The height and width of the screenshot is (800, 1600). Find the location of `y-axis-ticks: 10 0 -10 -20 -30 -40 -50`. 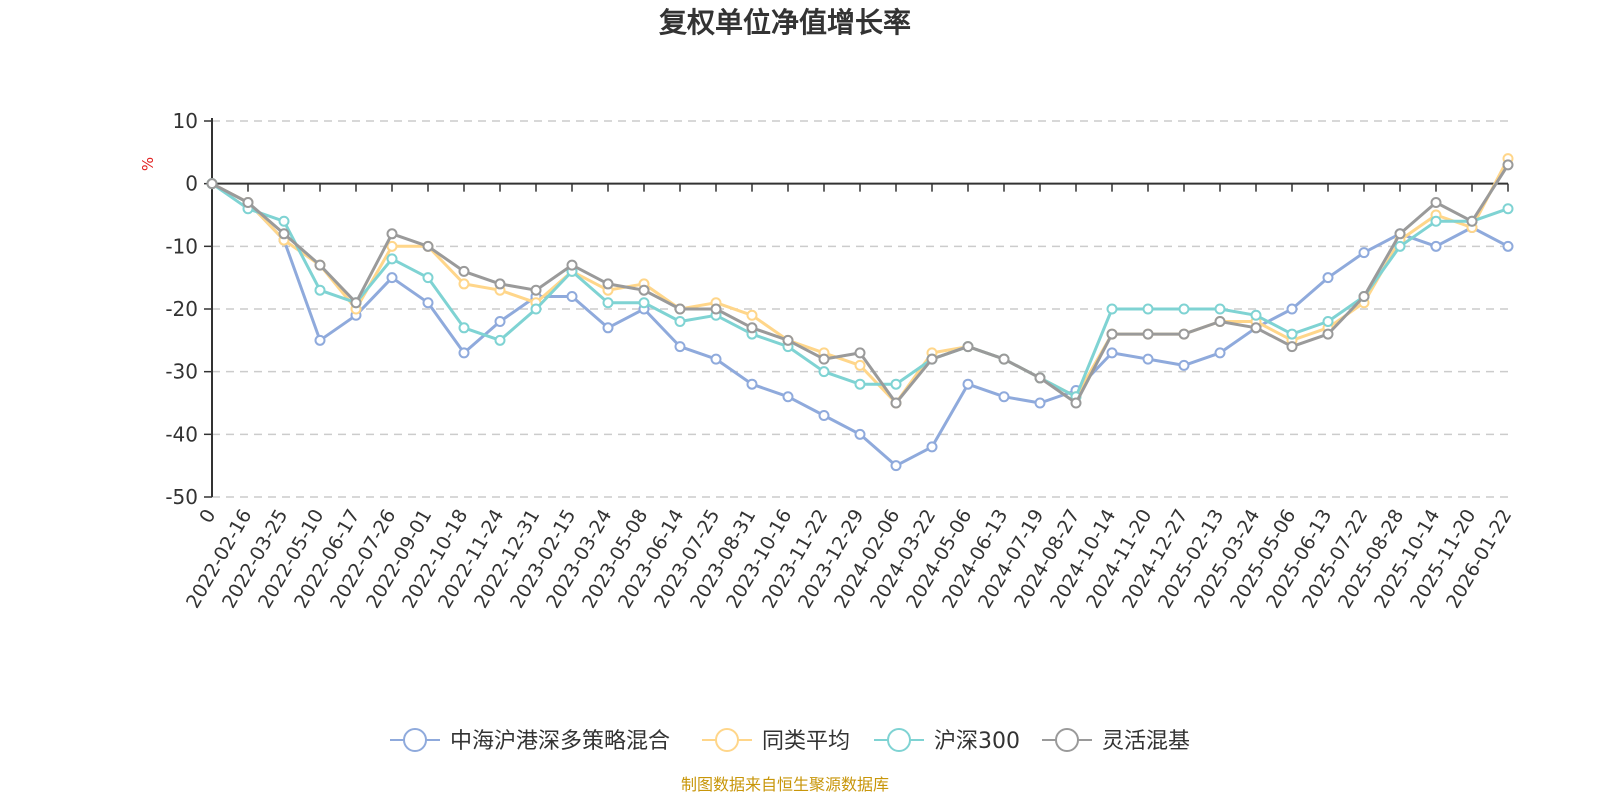

y-axis-ticks: 10 0 -10 -20 -30 -40 -50 is located at coordinates (188, 309).